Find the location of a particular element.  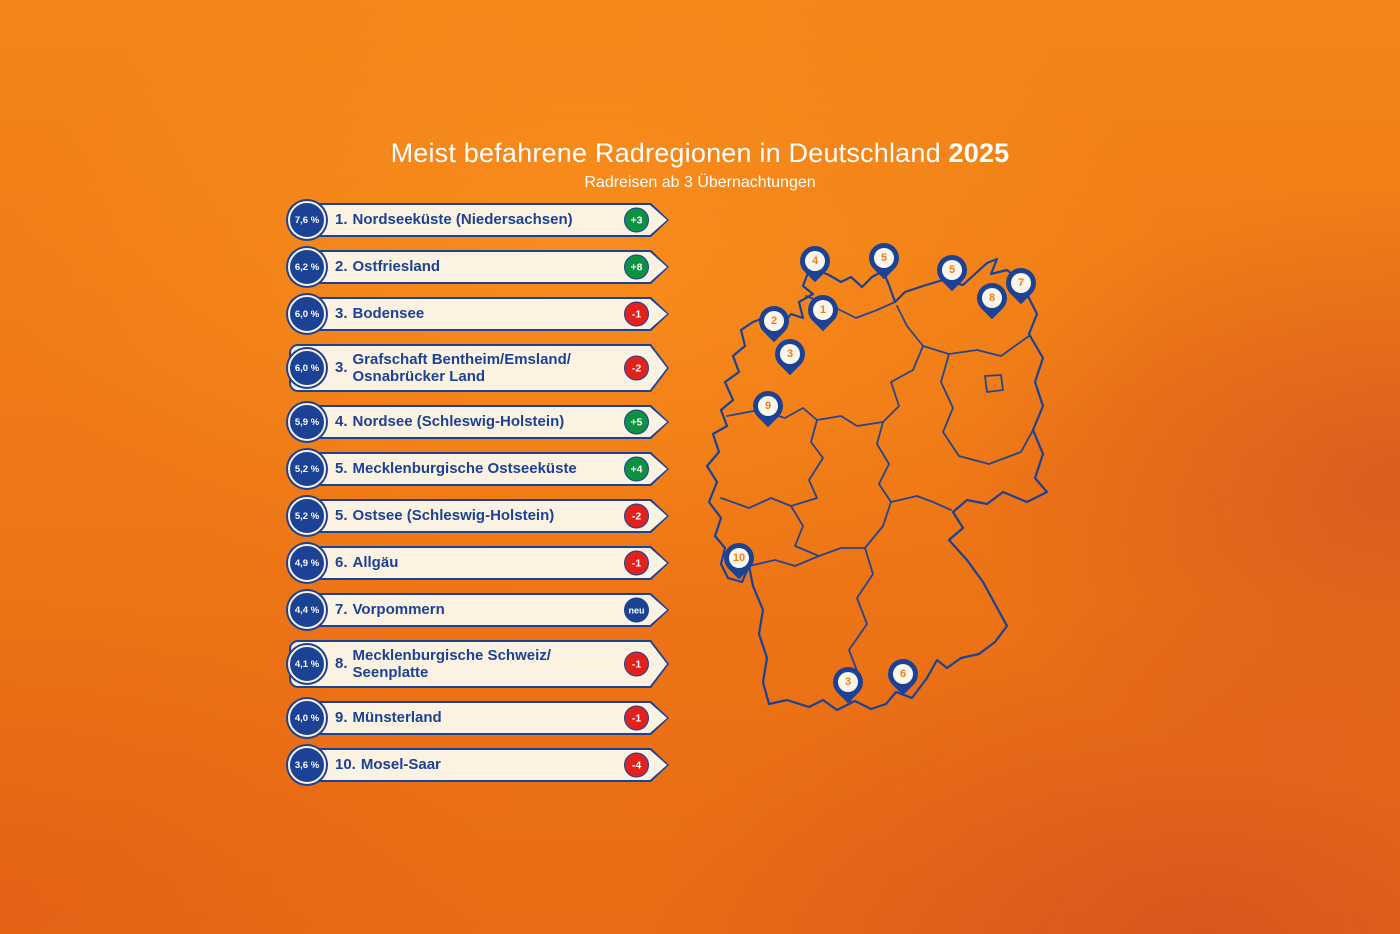

percent-value: 4,9 % is located at coordinates (307, 563).